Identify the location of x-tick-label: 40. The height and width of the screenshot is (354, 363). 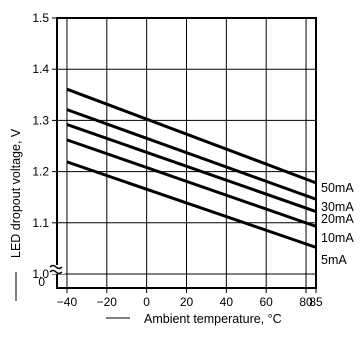
(227, 302).